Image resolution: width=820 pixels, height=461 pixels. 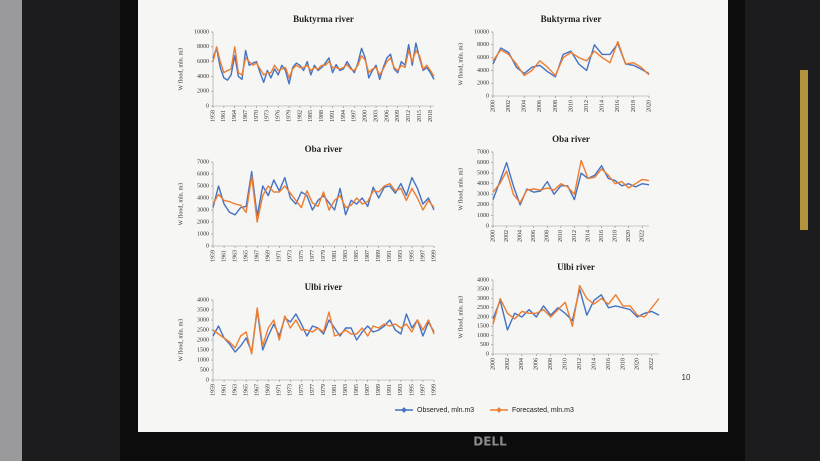 I want to click on page-number: 10, so click(x=686, y=377).